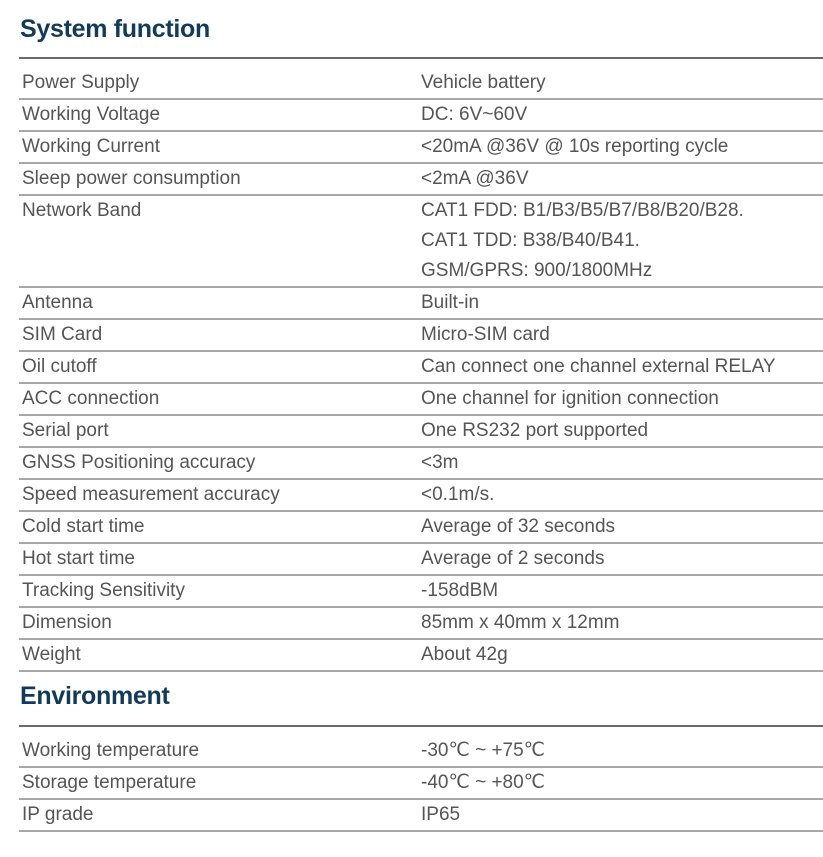 The width and height of the screenshot is (823, 857). I want to click on spec-value: Can connect one channel external RELAY, so click(622, 367).